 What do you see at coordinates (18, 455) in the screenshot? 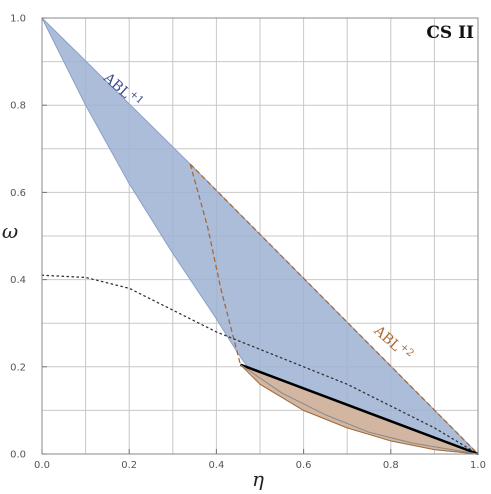
I see `y-tick-label: 0.0` at bounding box center [18, 455].